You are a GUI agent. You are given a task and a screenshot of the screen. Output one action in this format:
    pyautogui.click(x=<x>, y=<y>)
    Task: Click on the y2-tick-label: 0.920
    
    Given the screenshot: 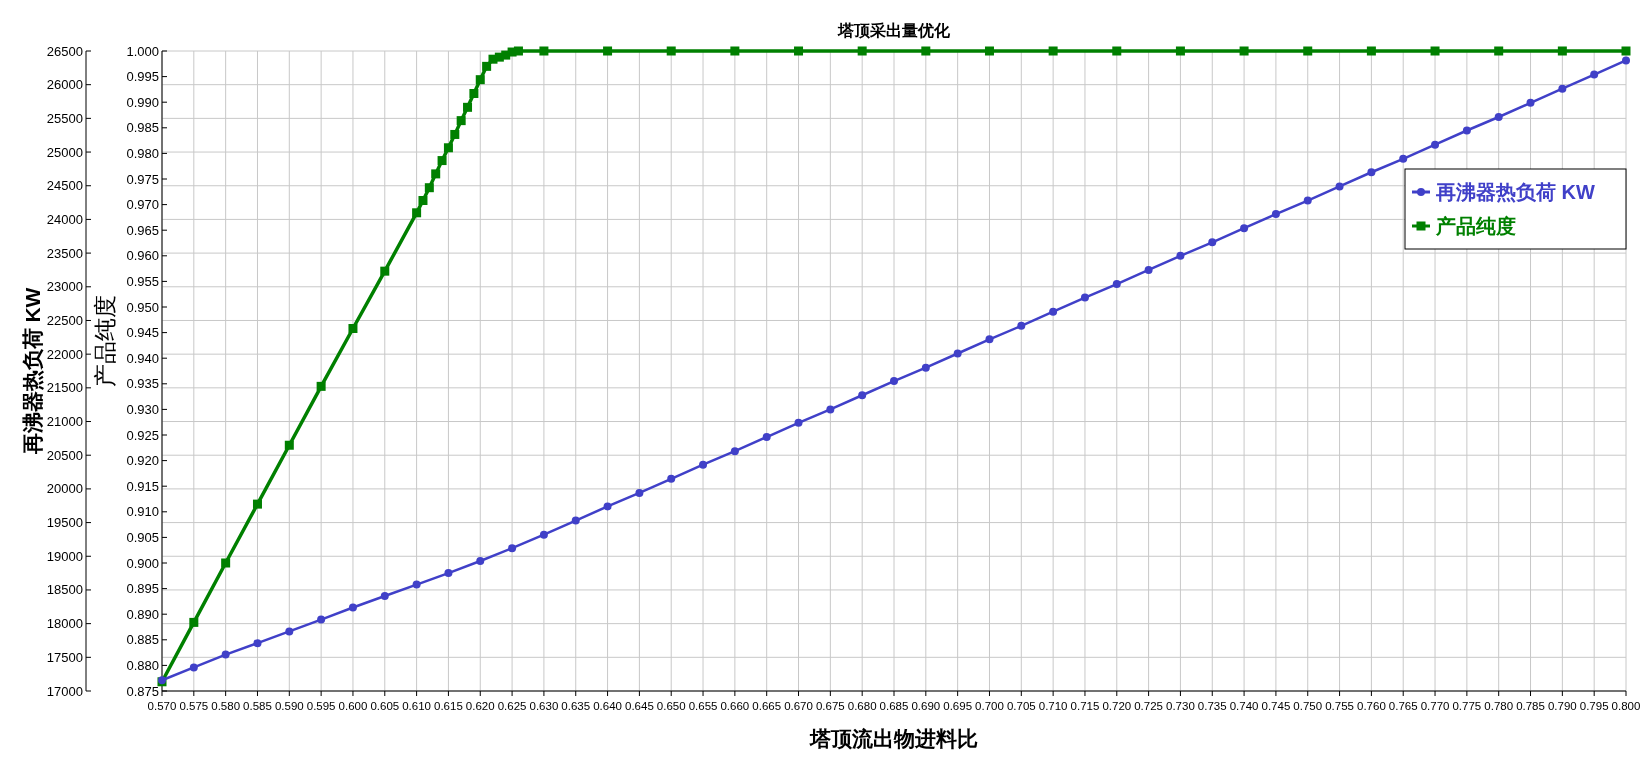 What is the action you would take?
    pyautogui.click(x=142, y=461)
    